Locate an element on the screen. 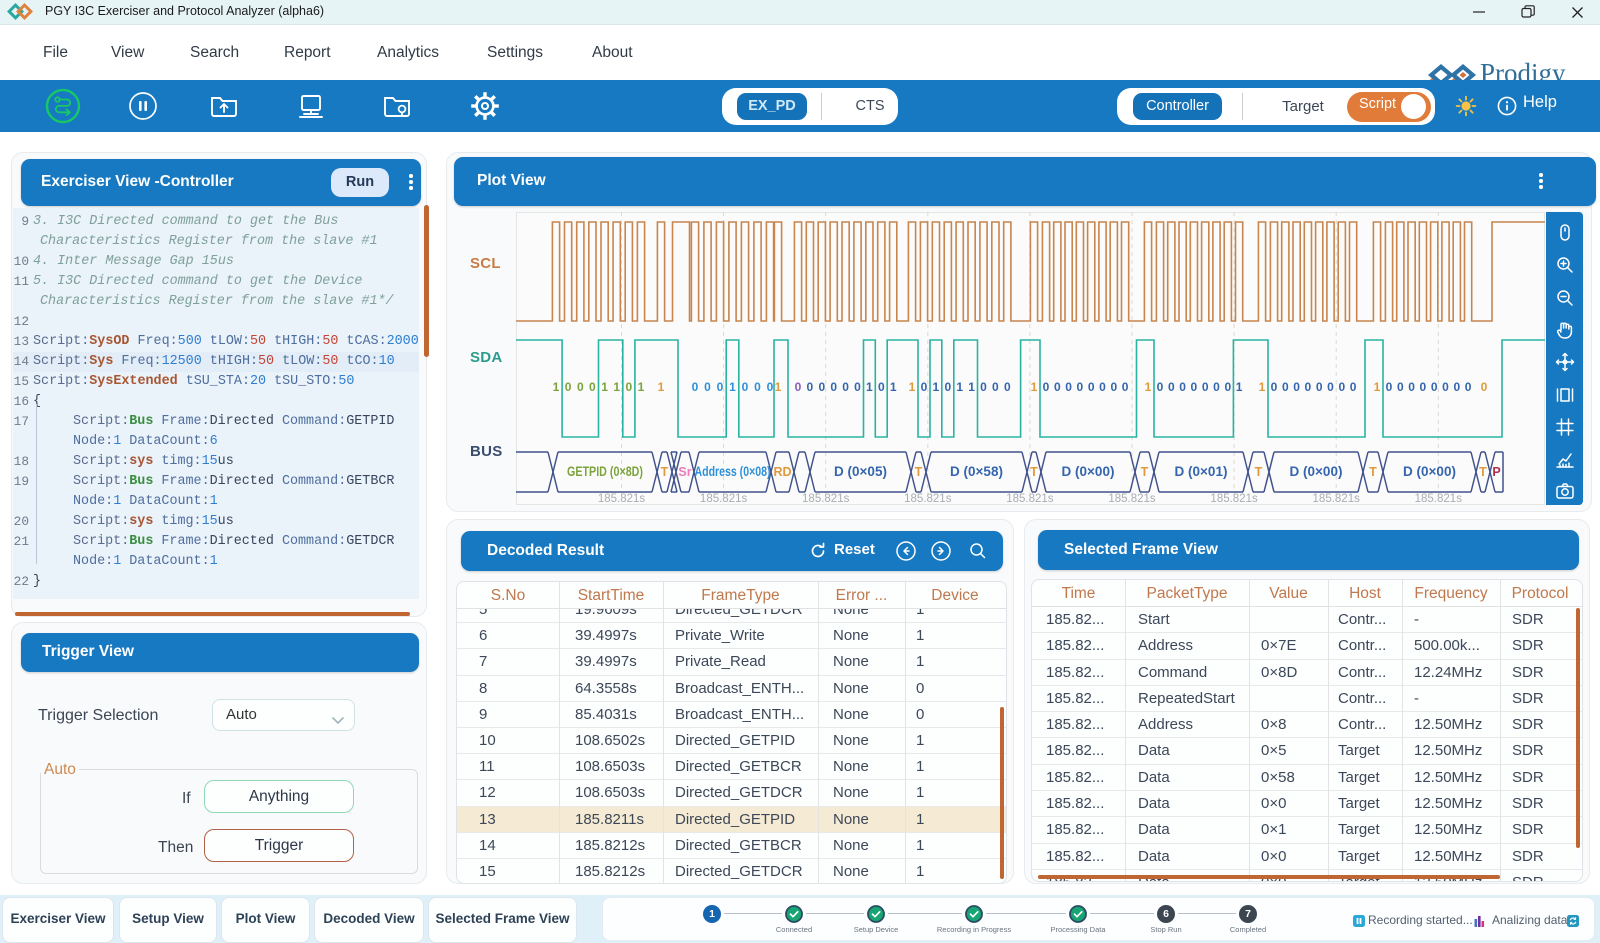  svg-text: D (0×01) is located at coordinates (1201, 471).